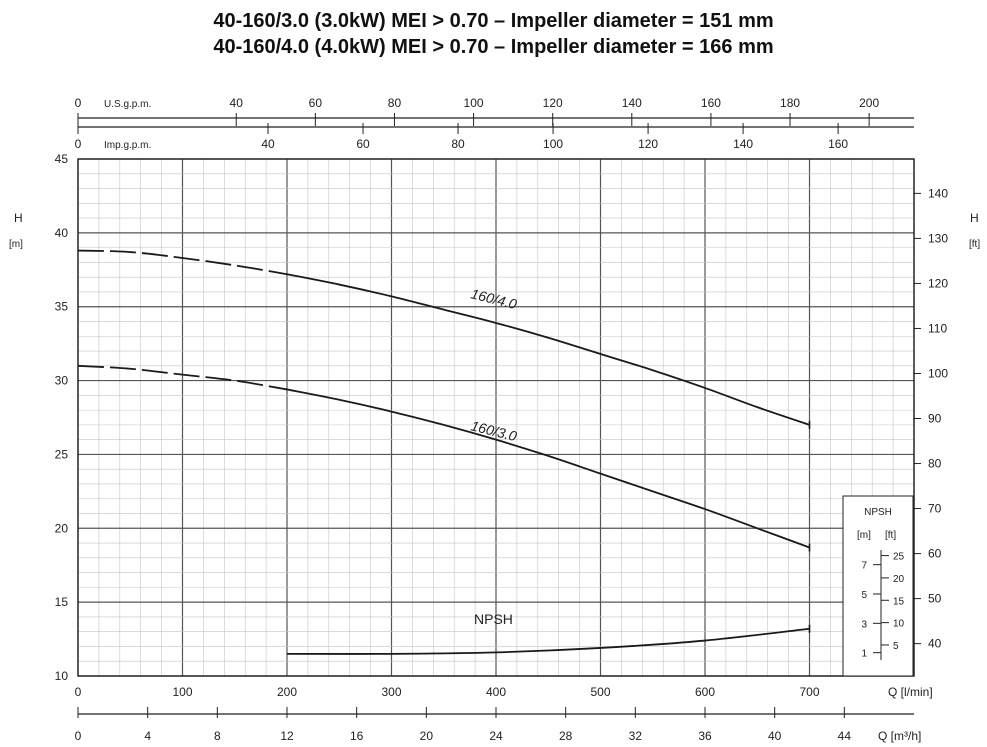 The width and height of the screenshot is (987, 747). I want to click on y-left-axis-unit: [m], so click(16, 244).